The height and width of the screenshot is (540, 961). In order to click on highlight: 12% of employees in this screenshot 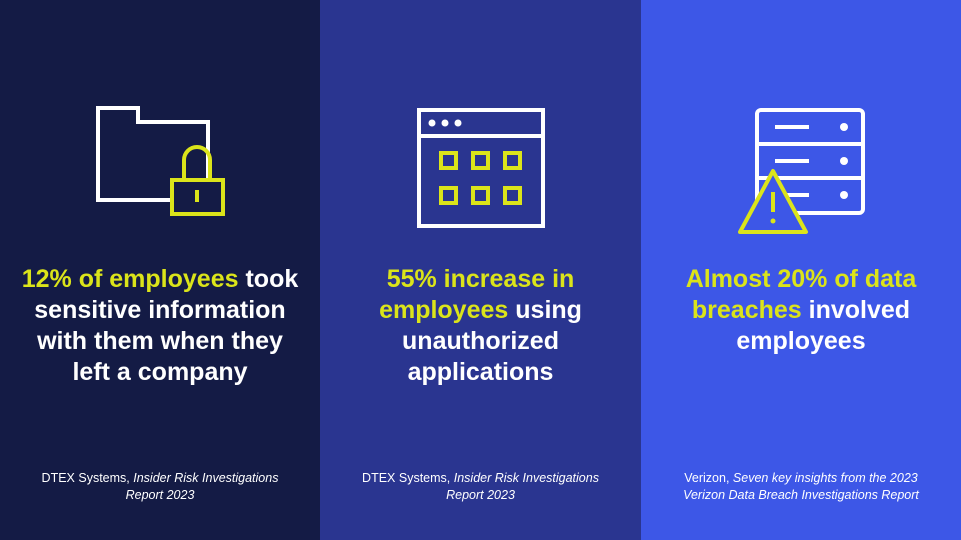, I will do `click(130, 279)`.